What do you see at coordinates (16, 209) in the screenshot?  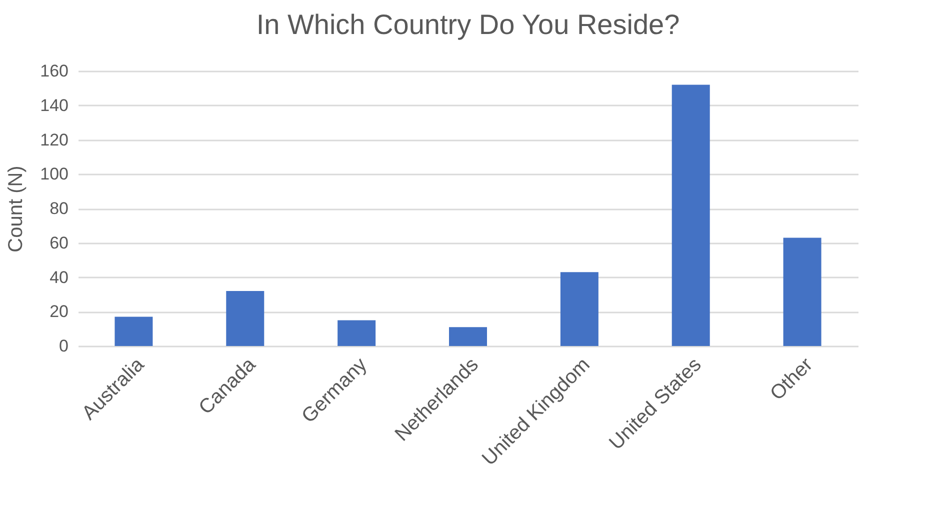 I see `y-axis-title: Count (N)` at bounding box center [16, 209].